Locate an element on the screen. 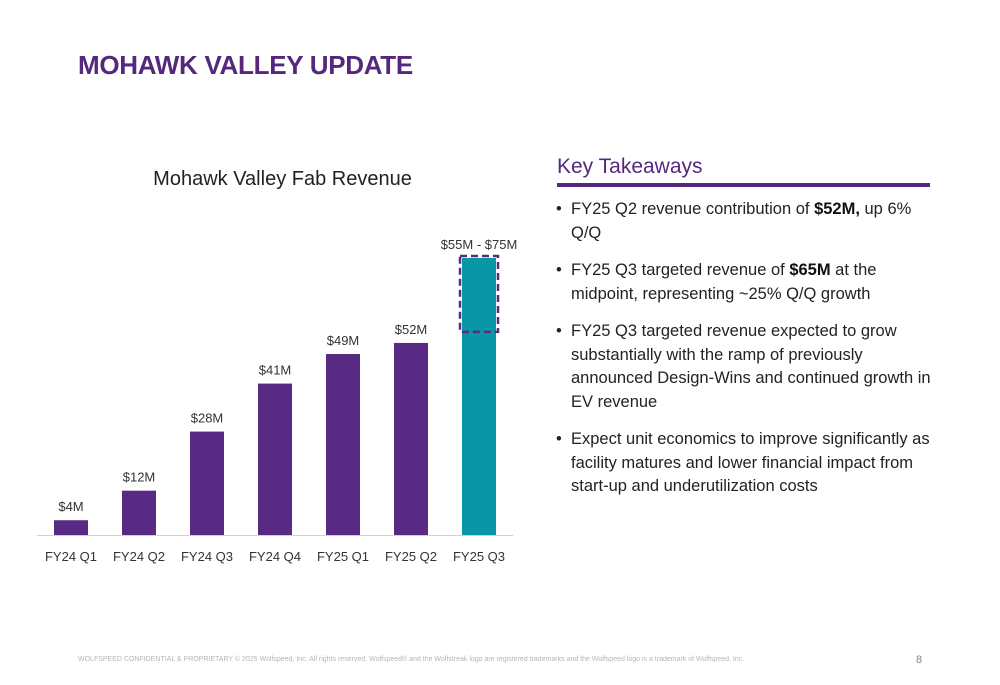 The image size is (1000, 685). bar-fy24-q4 is located at coordinates (275, 459).